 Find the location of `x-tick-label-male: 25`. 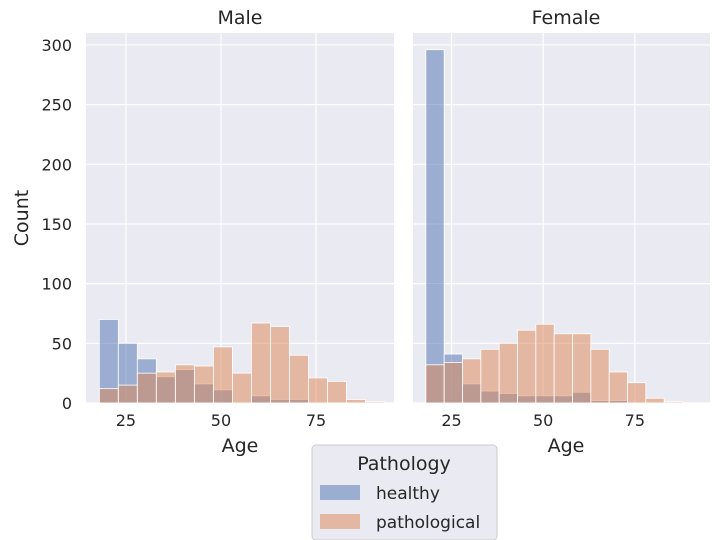

x-tick-label-male: 25 is located at coordinates (126, 420).